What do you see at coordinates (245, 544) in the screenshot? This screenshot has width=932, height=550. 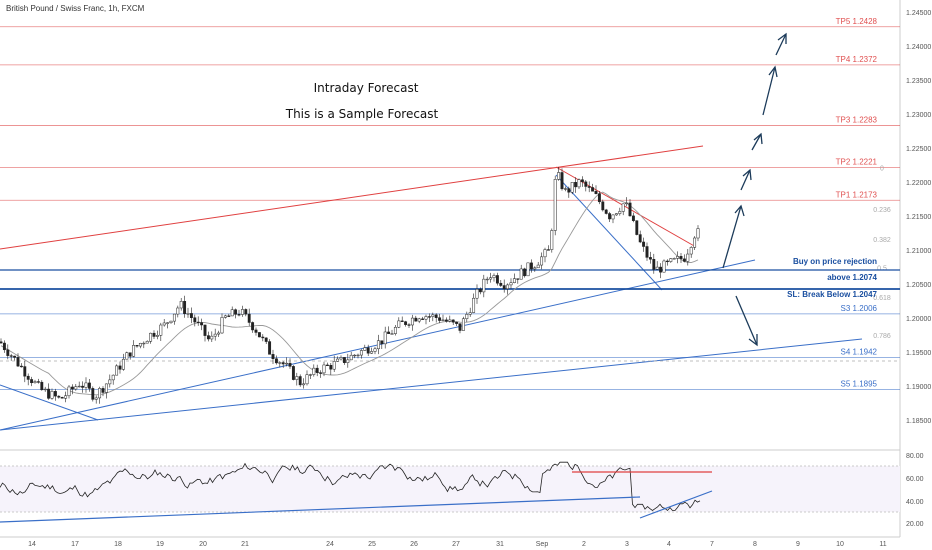 I see `time-tick: 21` at bounding box center [245, 544].